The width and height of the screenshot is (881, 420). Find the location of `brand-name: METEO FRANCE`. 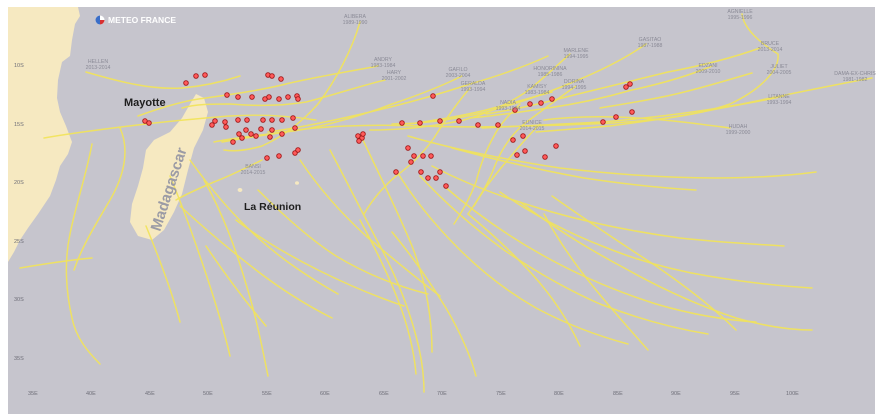

brand-name: METEO FRANCE is located at coordinates (142, 20).